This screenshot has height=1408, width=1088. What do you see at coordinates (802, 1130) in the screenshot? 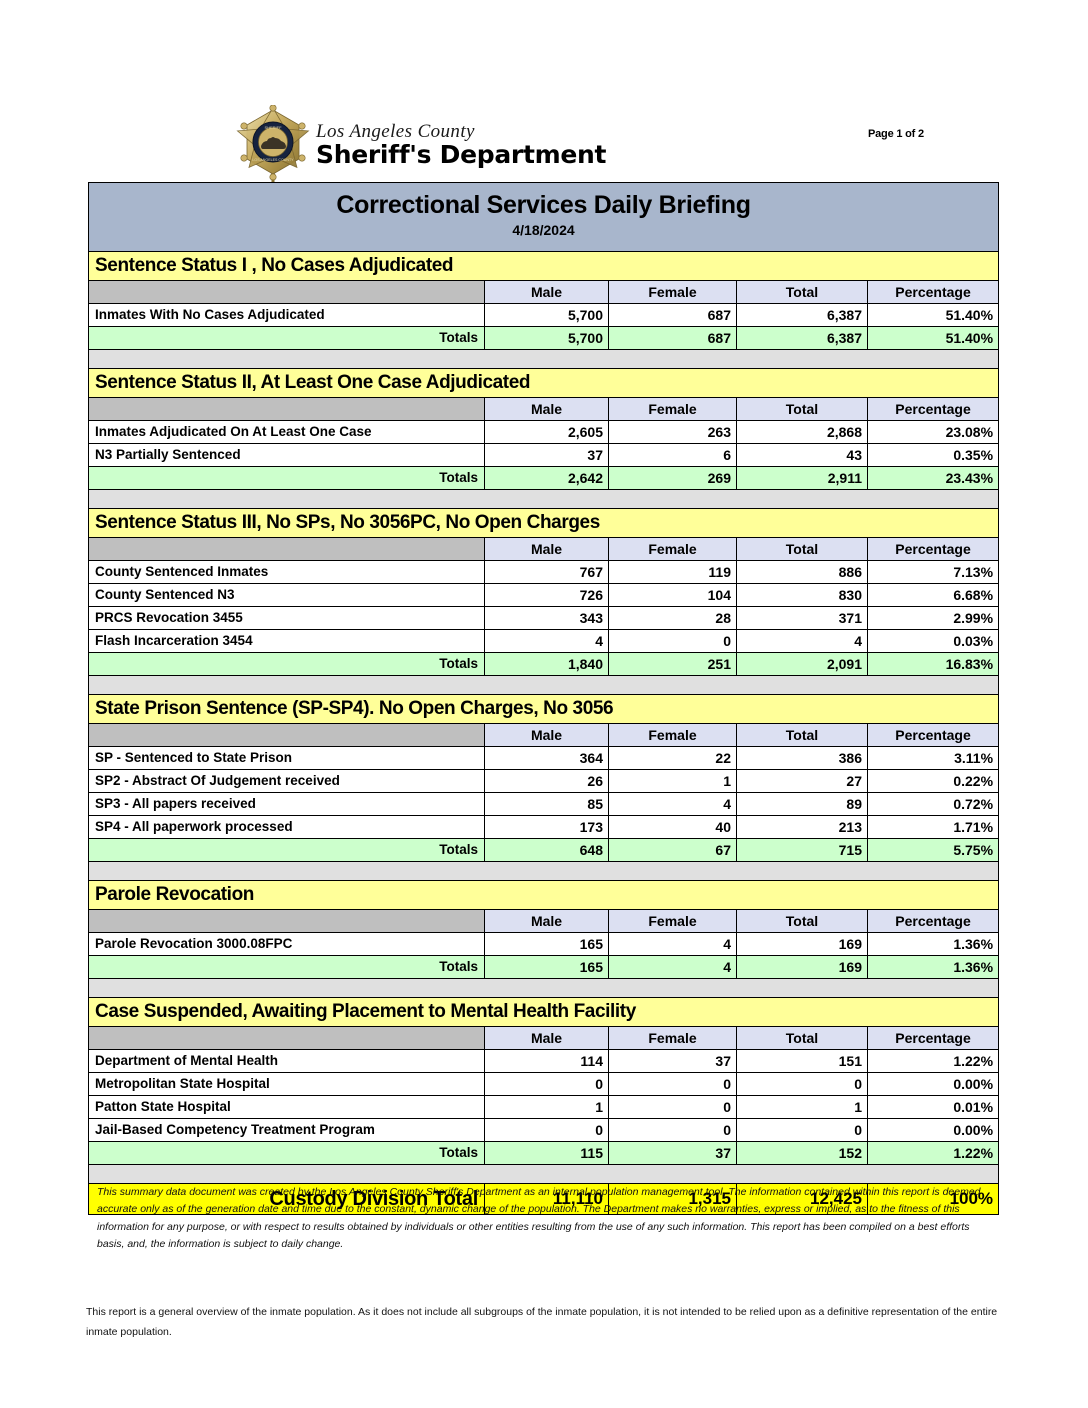
I see `row-total: 0` at bounding box center [802, 1130].